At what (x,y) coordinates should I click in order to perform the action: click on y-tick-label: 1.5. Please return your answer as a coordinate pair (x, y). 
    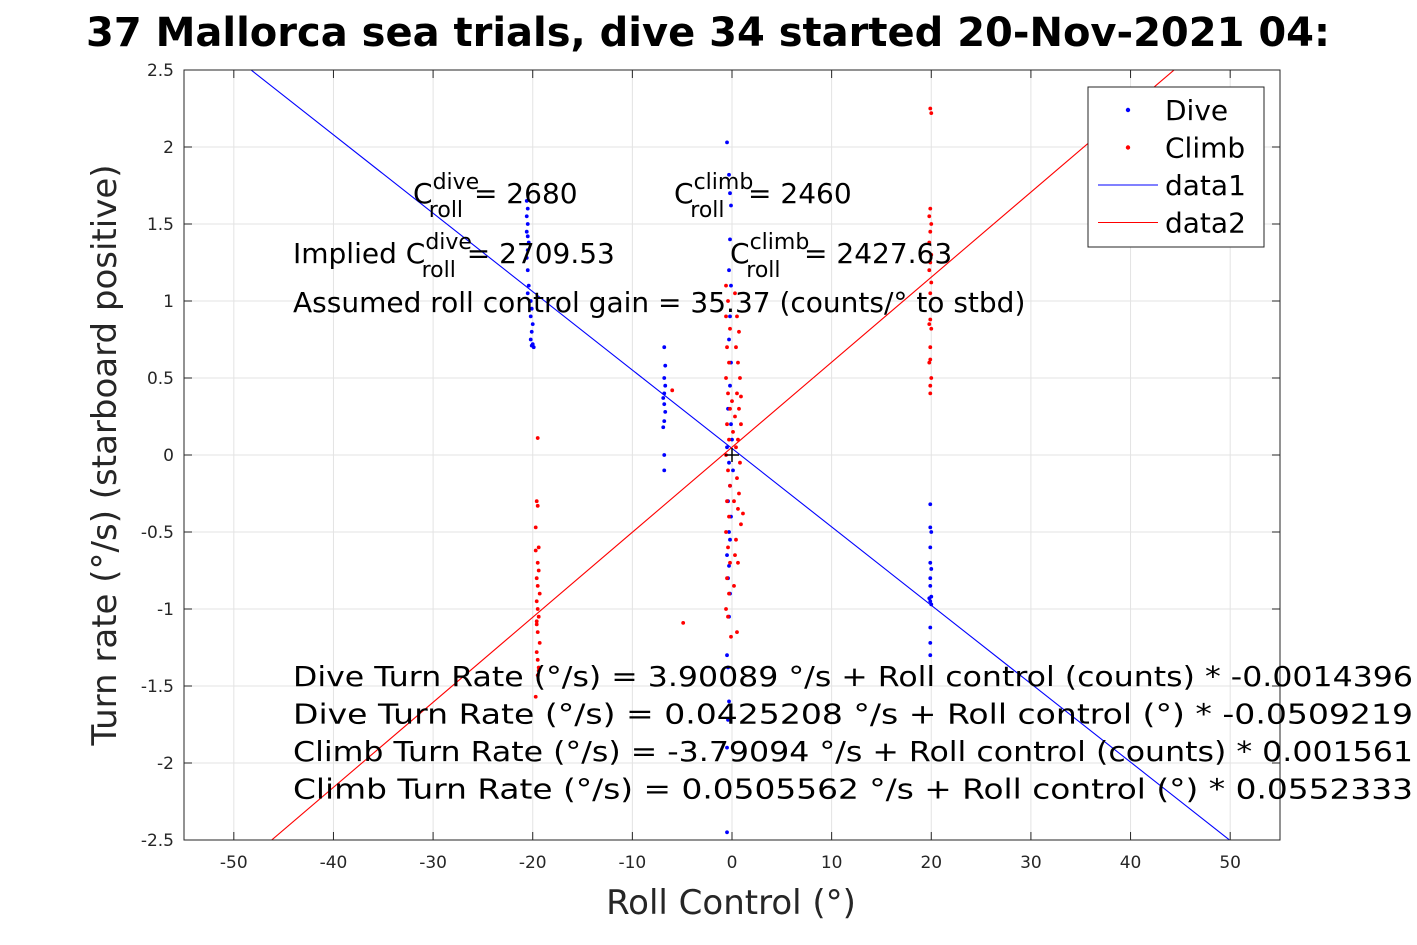
    Looking at the image, I should click on (160, 225).